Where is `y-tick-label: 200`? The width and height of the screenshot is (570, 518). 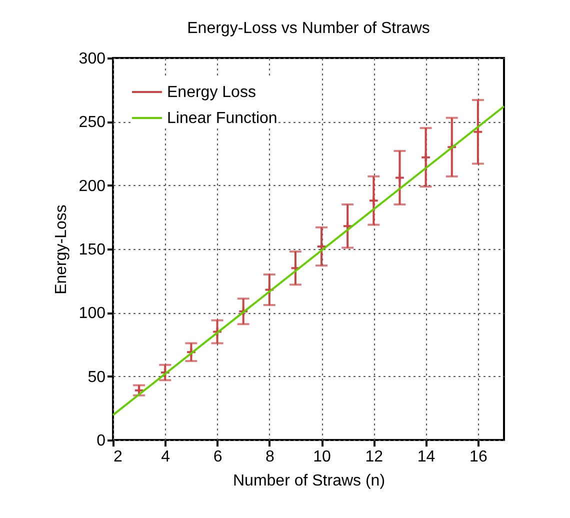
y-tick-label: 200 is located at coordinates (92, 186).